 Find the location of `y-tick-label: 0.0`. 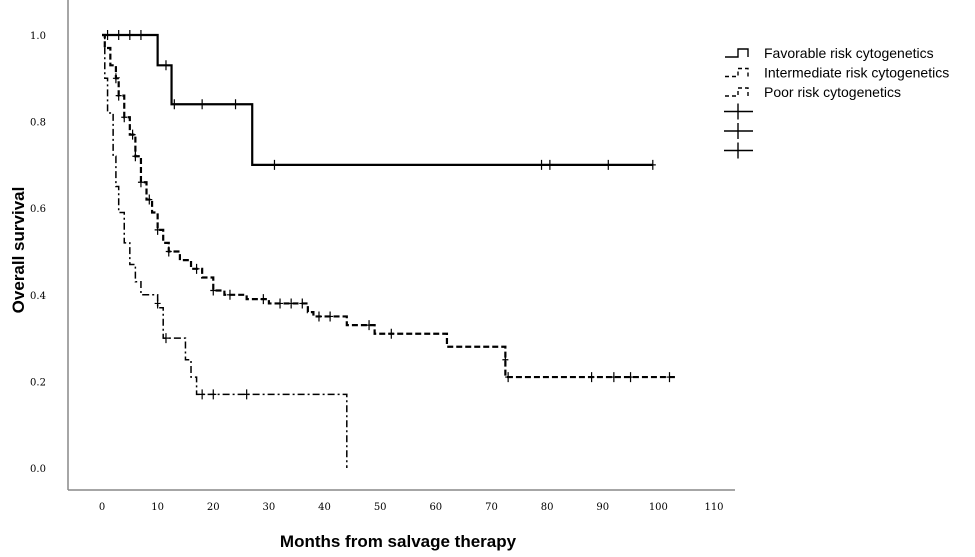

y-tick-label: 0.0 is located at coordinates (38, 469).